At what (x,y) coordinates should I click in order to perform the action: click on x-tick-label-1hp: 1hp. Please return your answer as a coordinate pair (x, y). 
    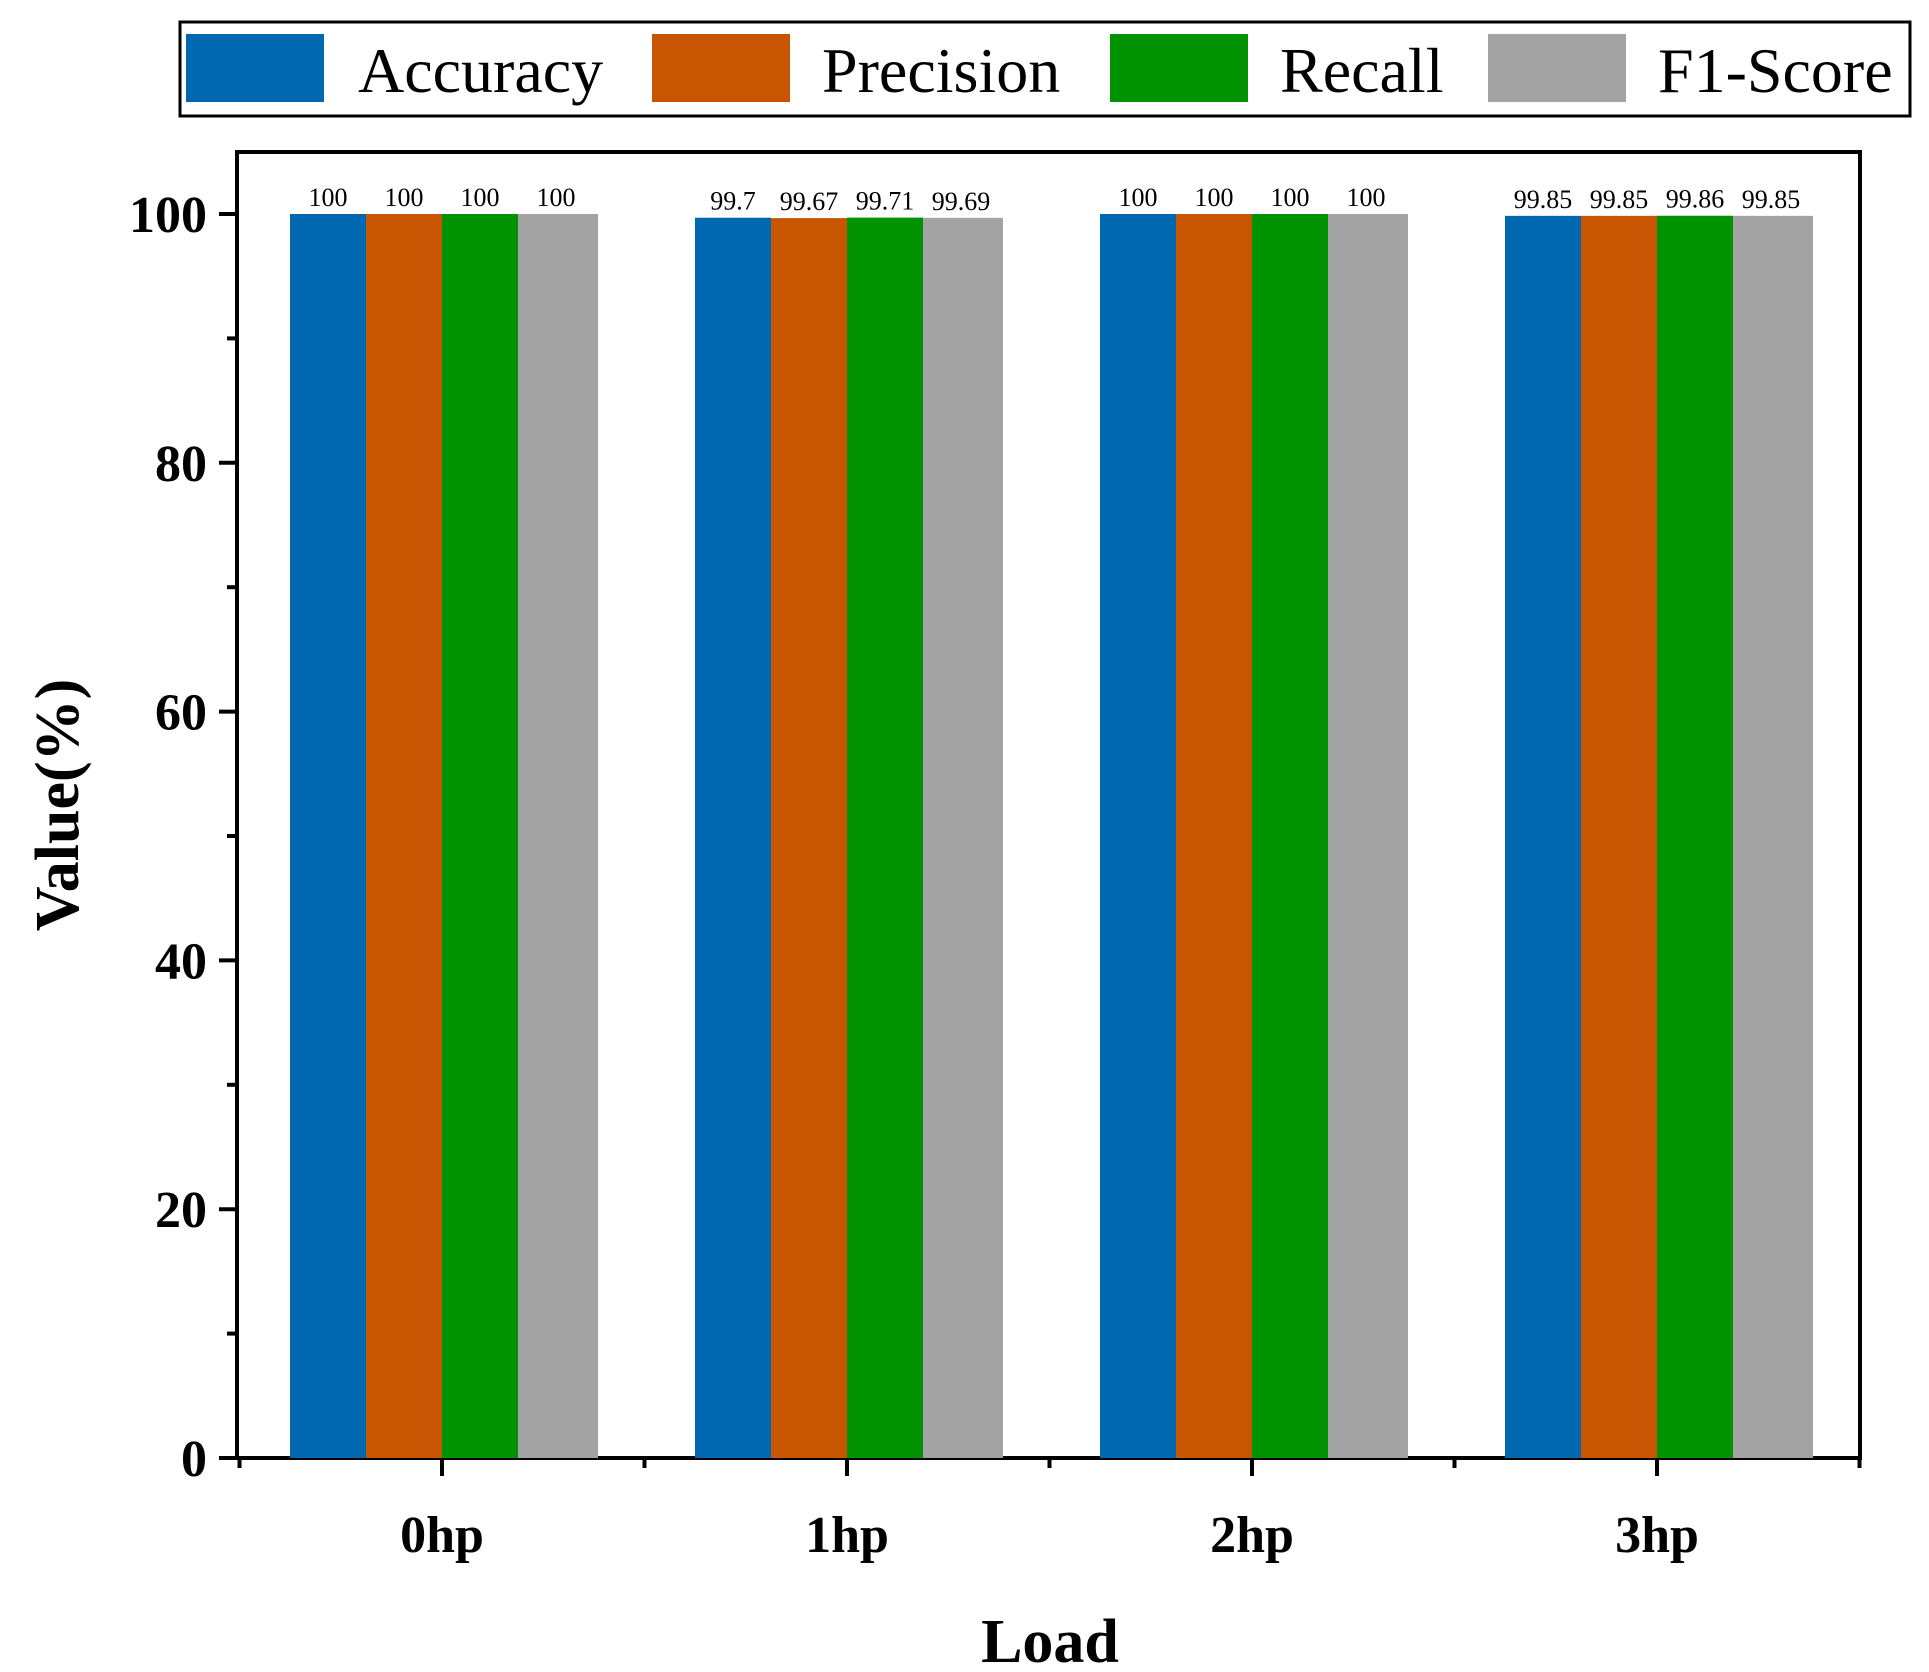
    Looking at the image, I should click on (847, 1535).